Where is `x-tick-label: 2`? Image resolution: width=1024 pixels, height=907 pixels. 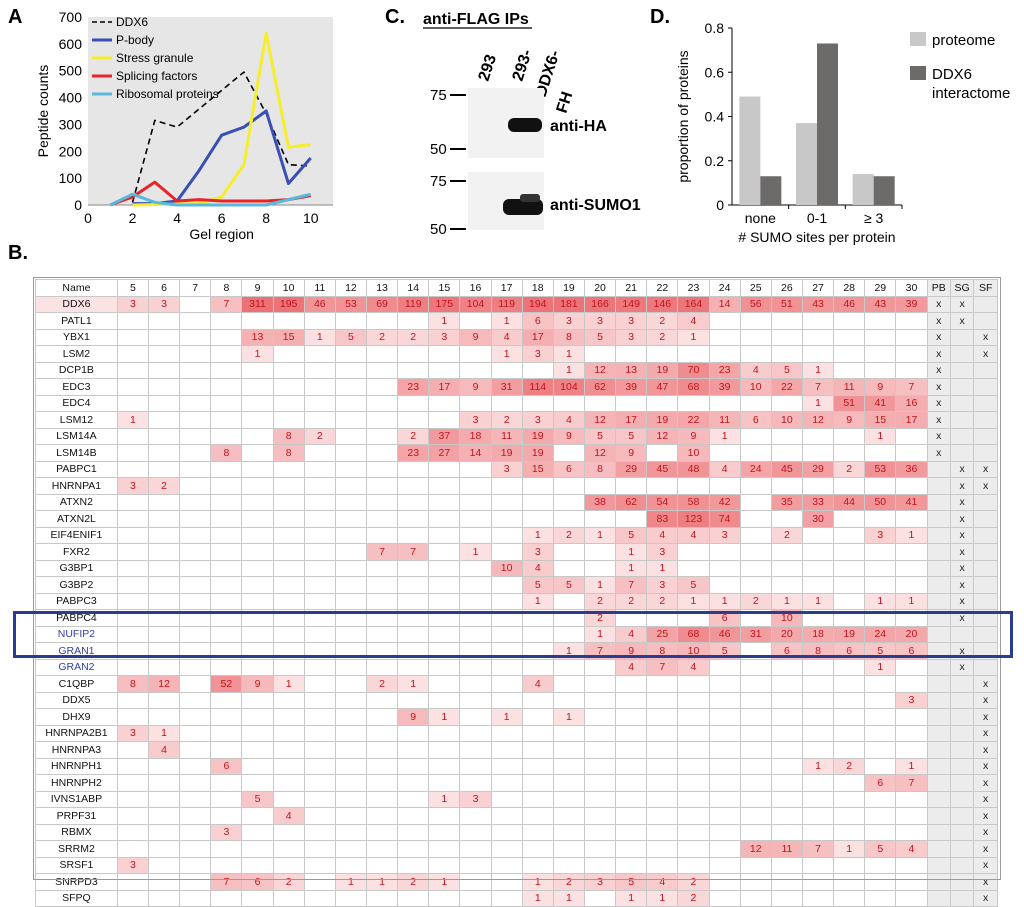
x-tick-label: 2 is located at coordinates (133, 218).